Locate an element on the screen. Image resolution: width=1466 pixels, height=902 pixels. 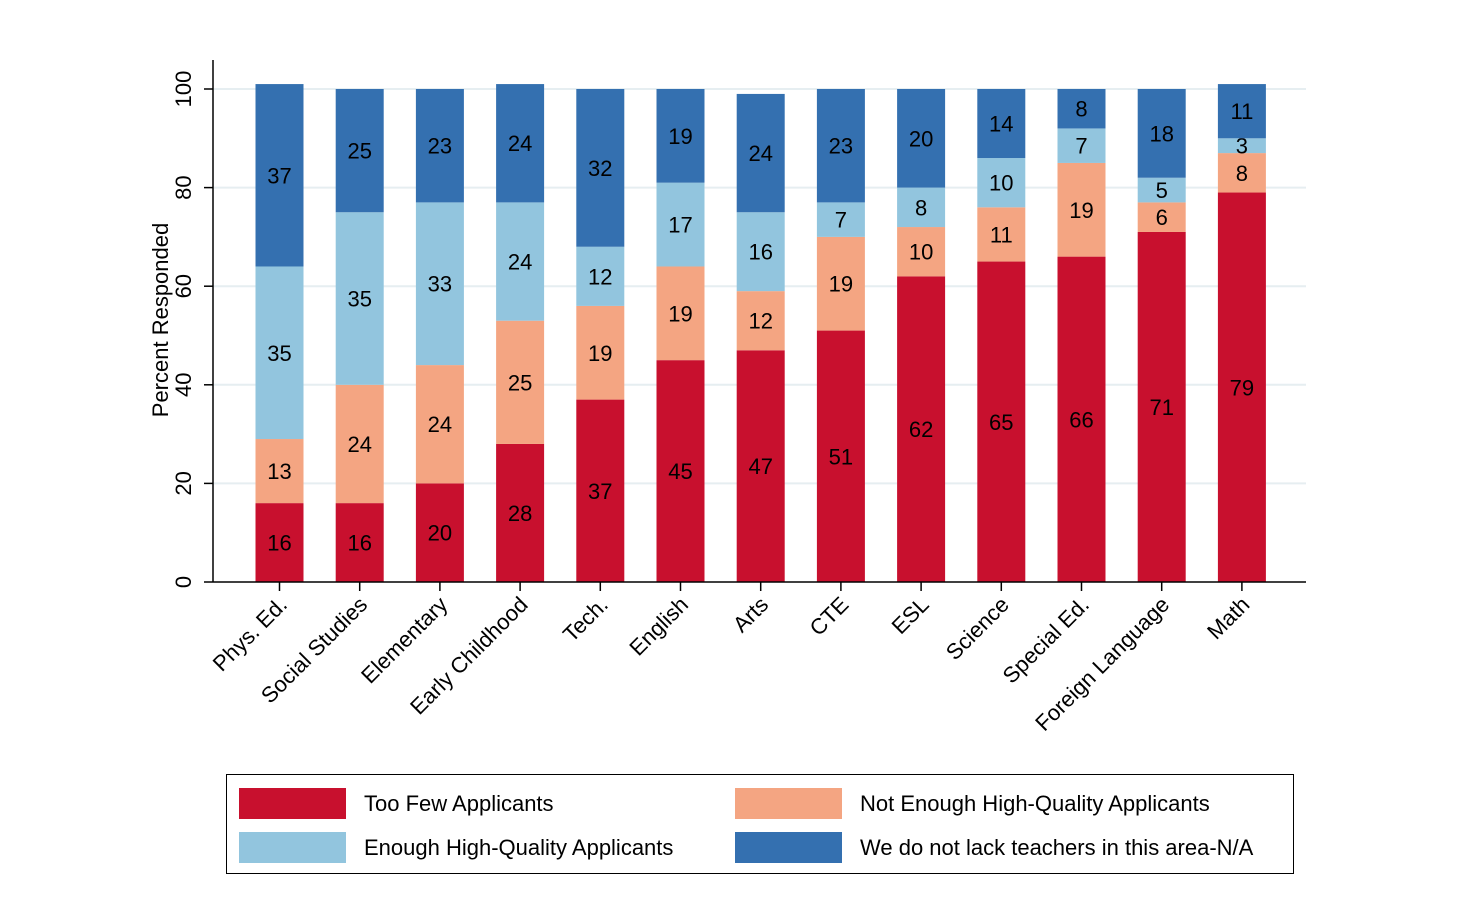
bar-arts-enough-high-quality-applicants is located at coordinates (760, 252).